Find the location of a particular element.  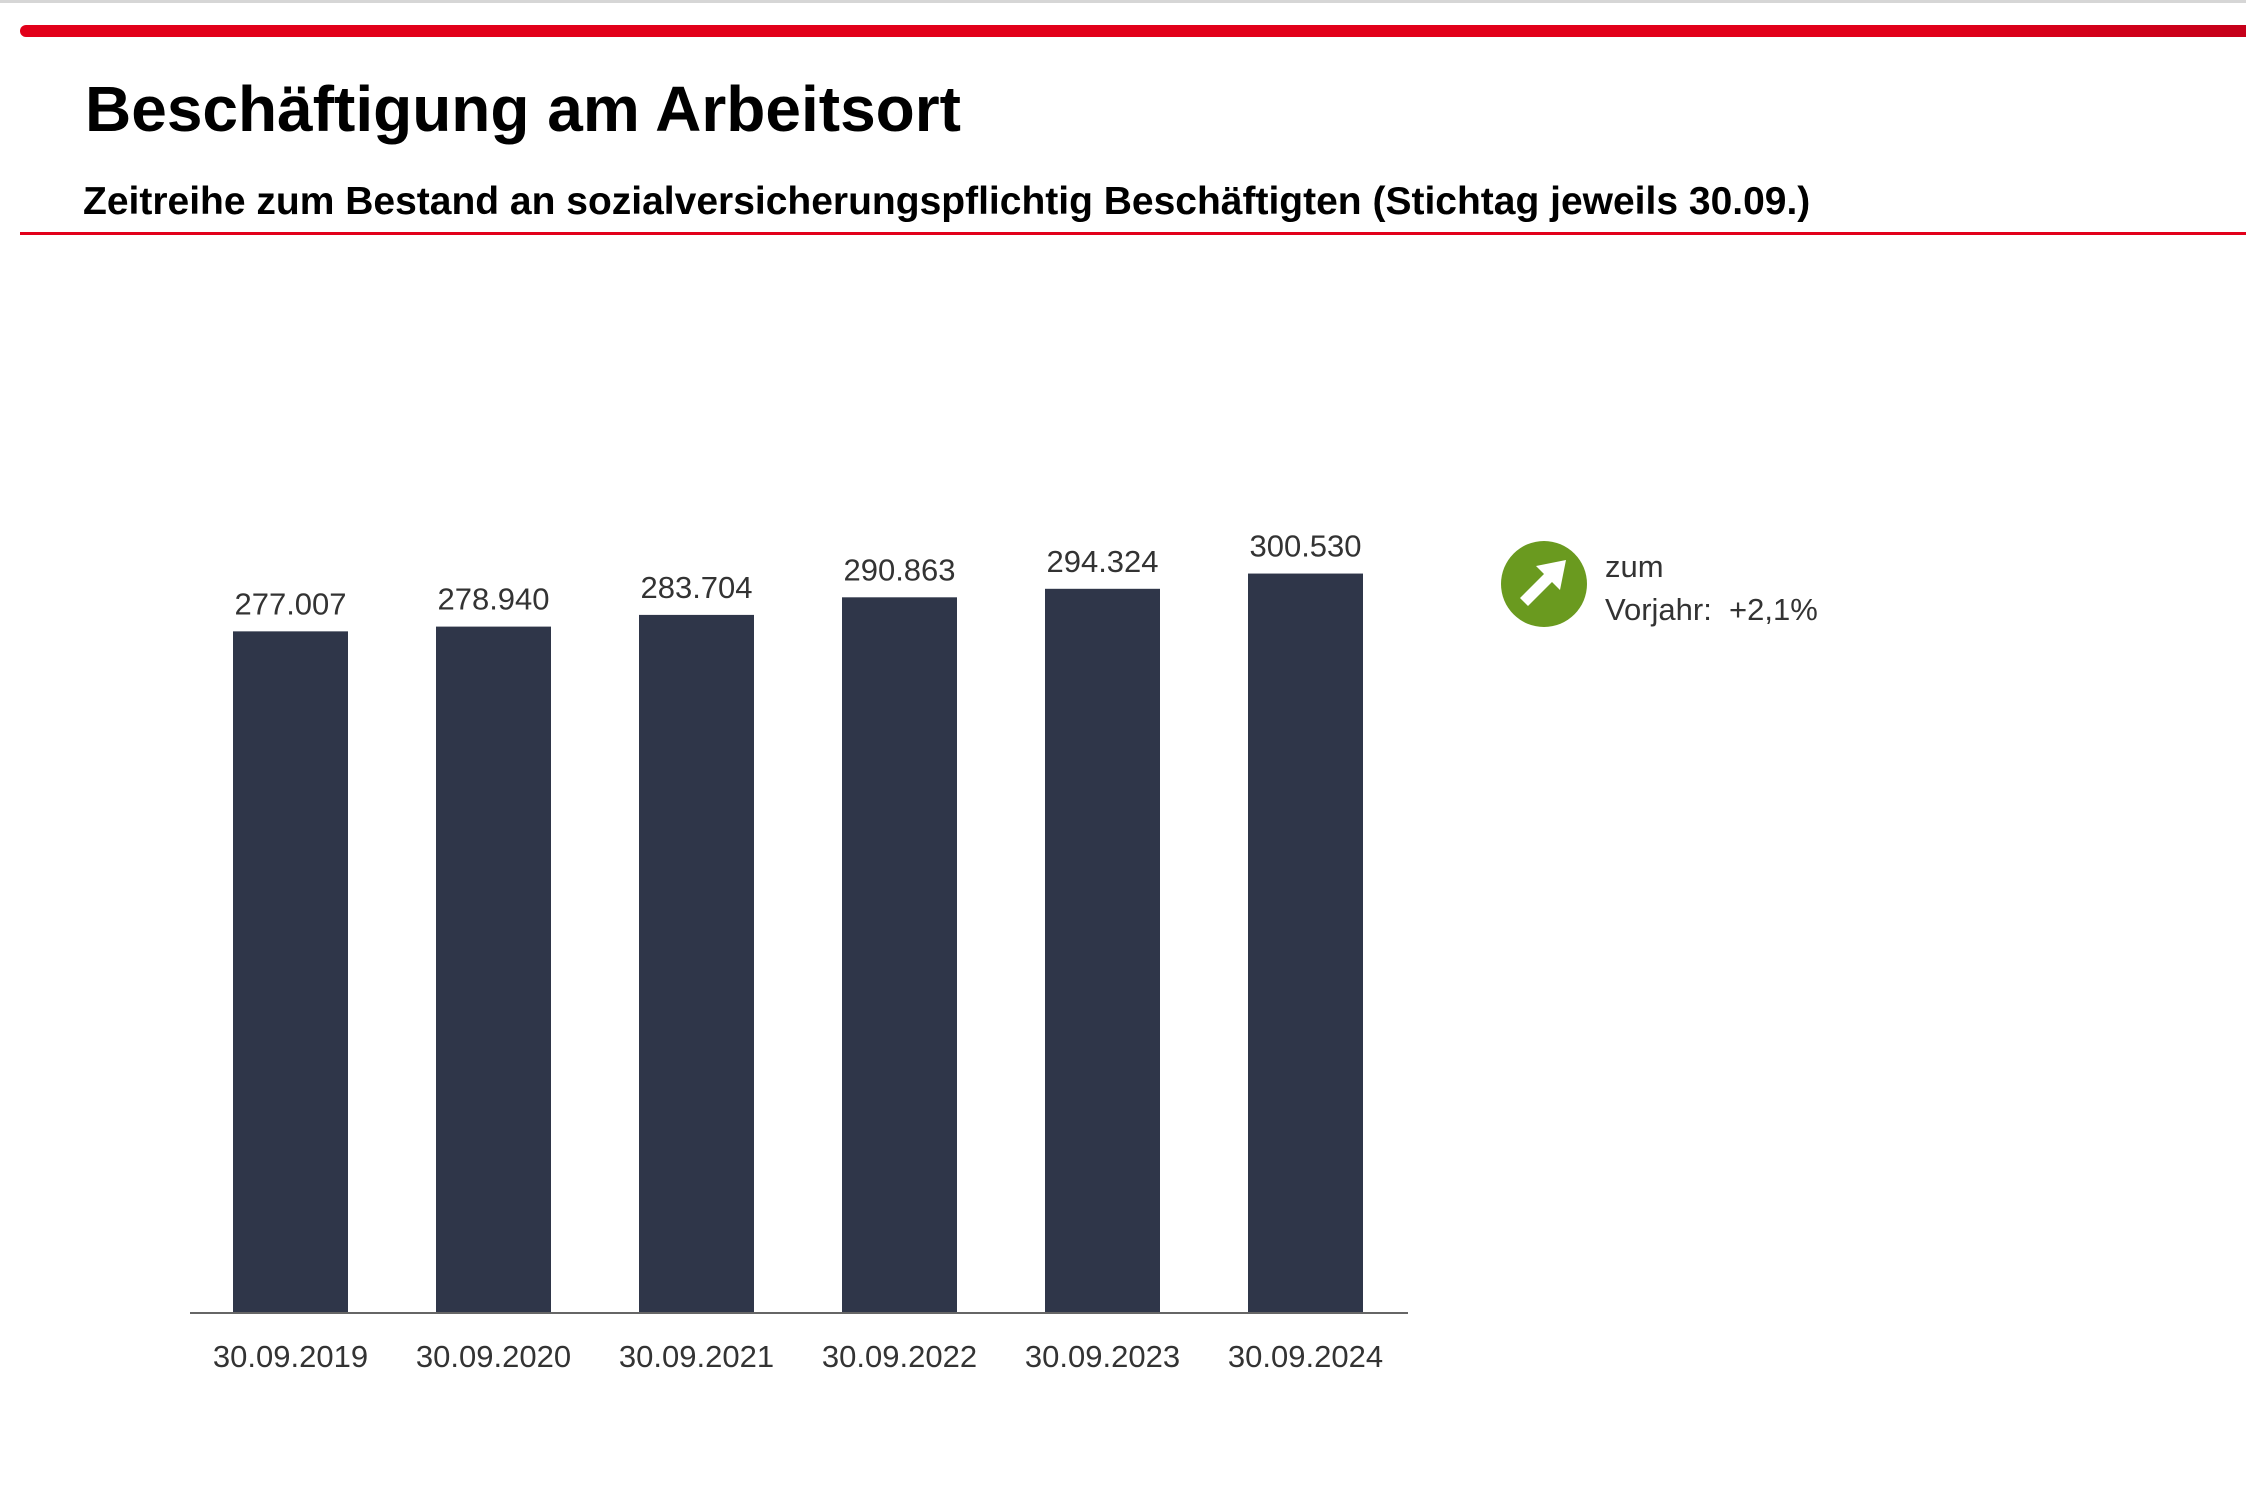

bar-30.09.2019 is located at coordinates (290, 971).